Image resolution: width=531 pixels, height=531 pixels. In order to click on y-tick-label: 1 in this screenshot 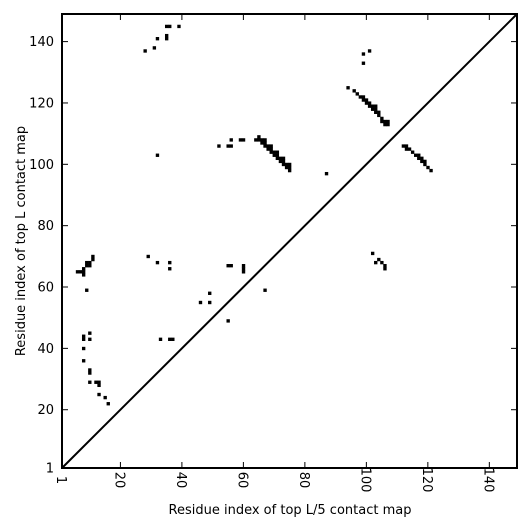, I will do `click(50, 469)`.